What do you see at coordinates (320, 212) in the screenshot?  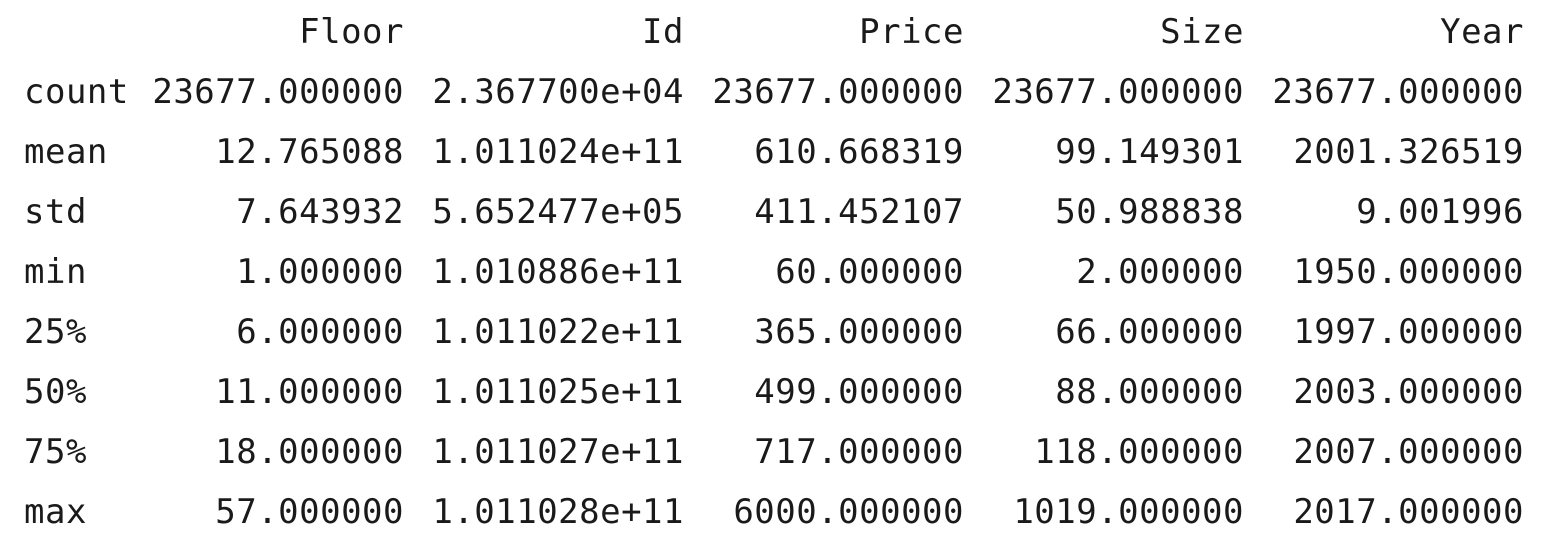 I see `table-cell: 7.643932` at bounding box center [320, 212].